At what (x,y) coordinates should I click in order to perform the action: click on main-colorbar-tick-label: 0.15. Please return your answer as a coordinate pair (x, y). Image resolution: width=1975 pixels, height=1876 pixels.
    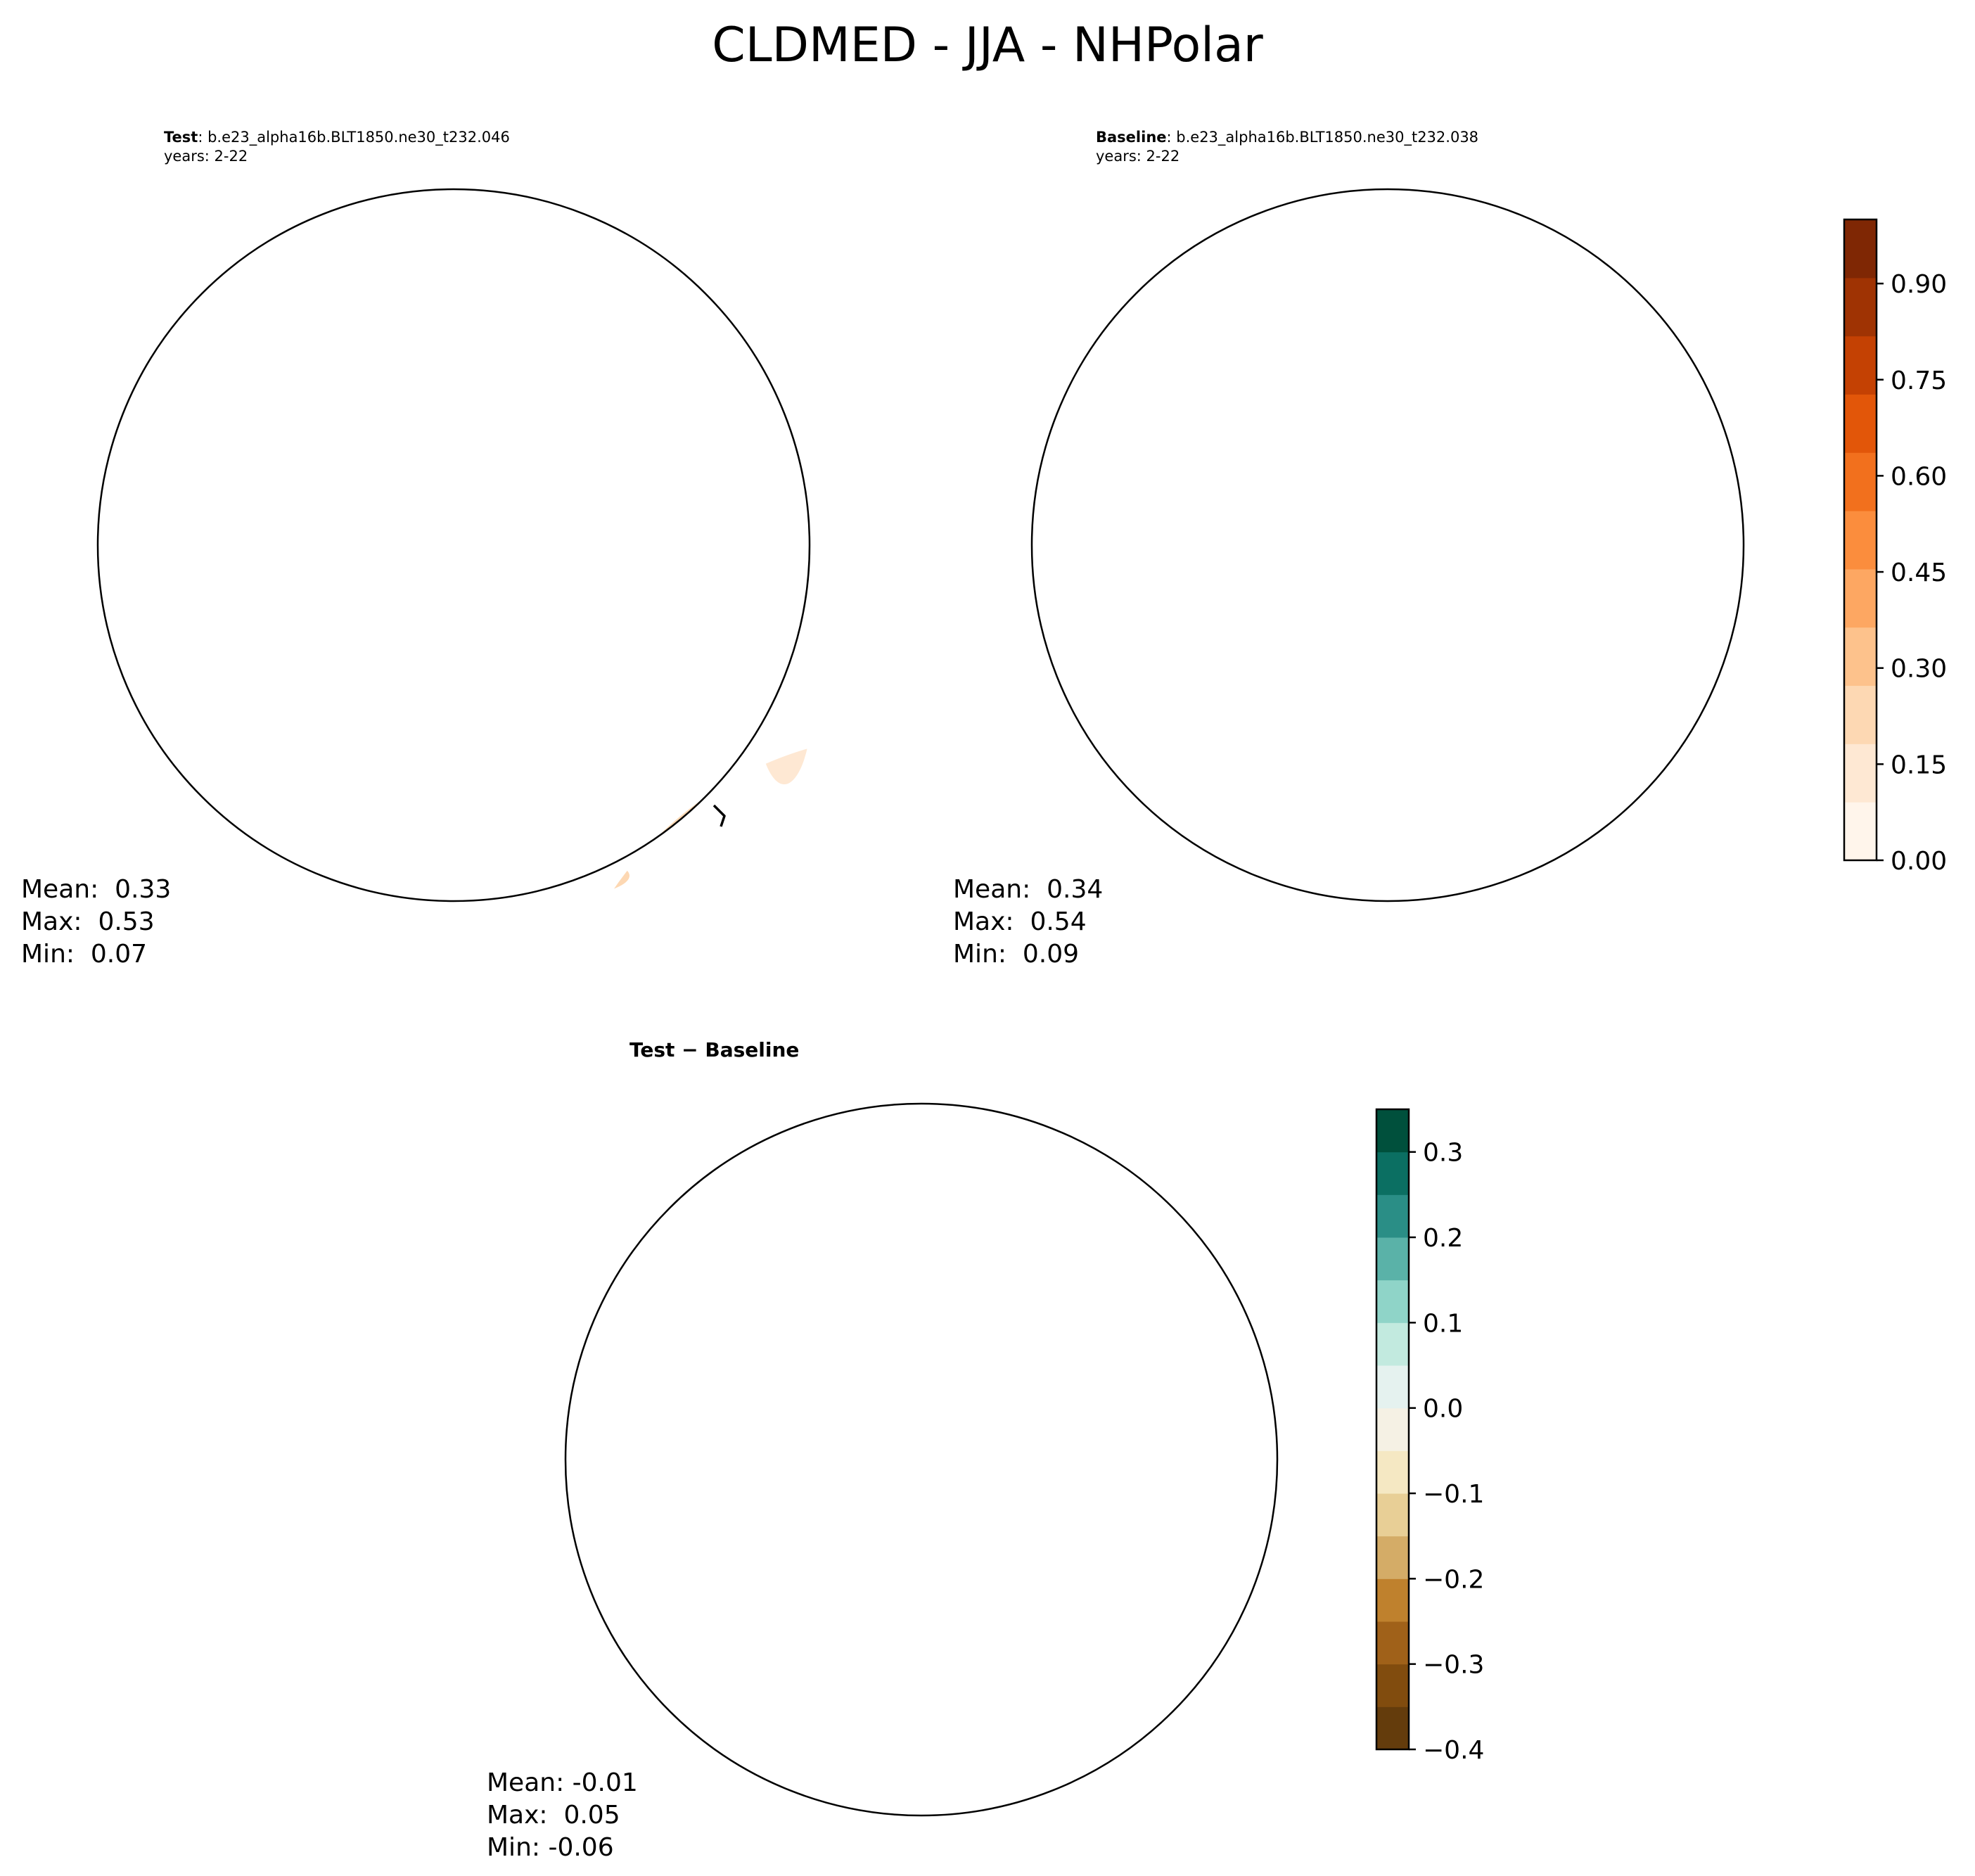
    Looking at the image, I should click on (1919, 765).